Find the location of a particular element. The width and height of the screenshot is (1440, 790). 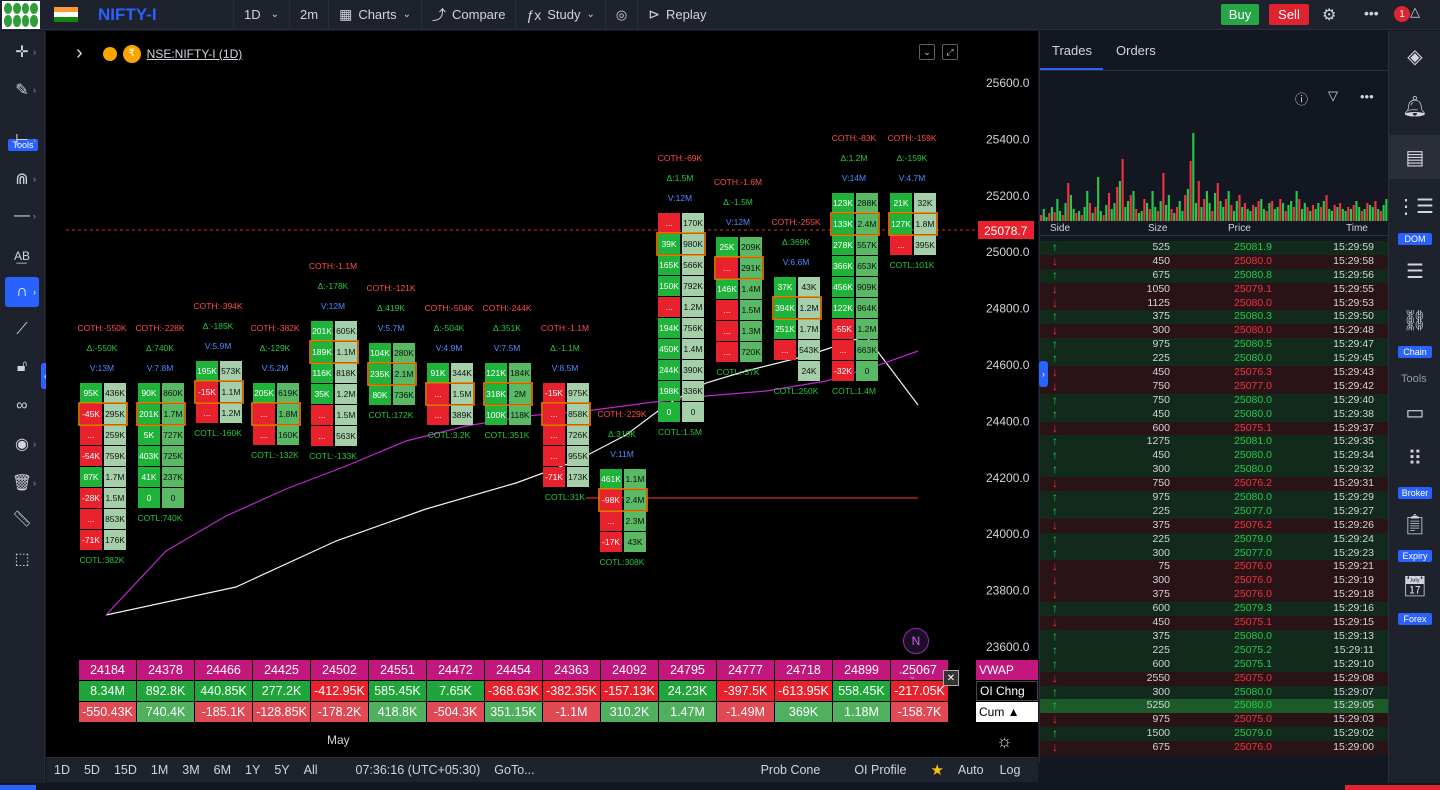

trade-row: ↑ 300 25080.0 15:29:32 is located at coordinates (1214, 470).